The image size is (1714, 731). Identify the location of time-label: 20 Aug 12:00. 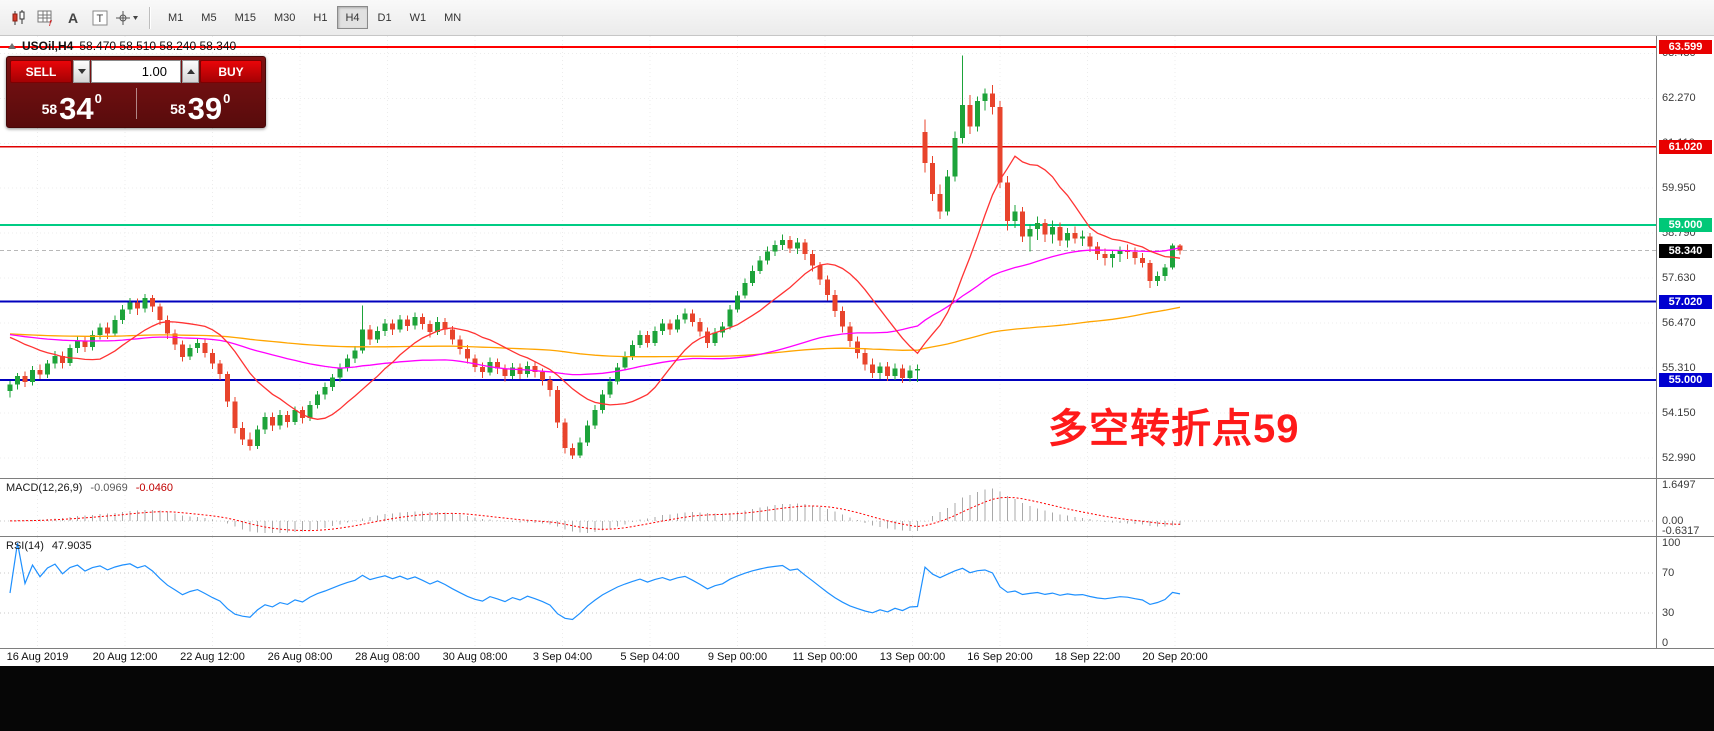
(125, 657).